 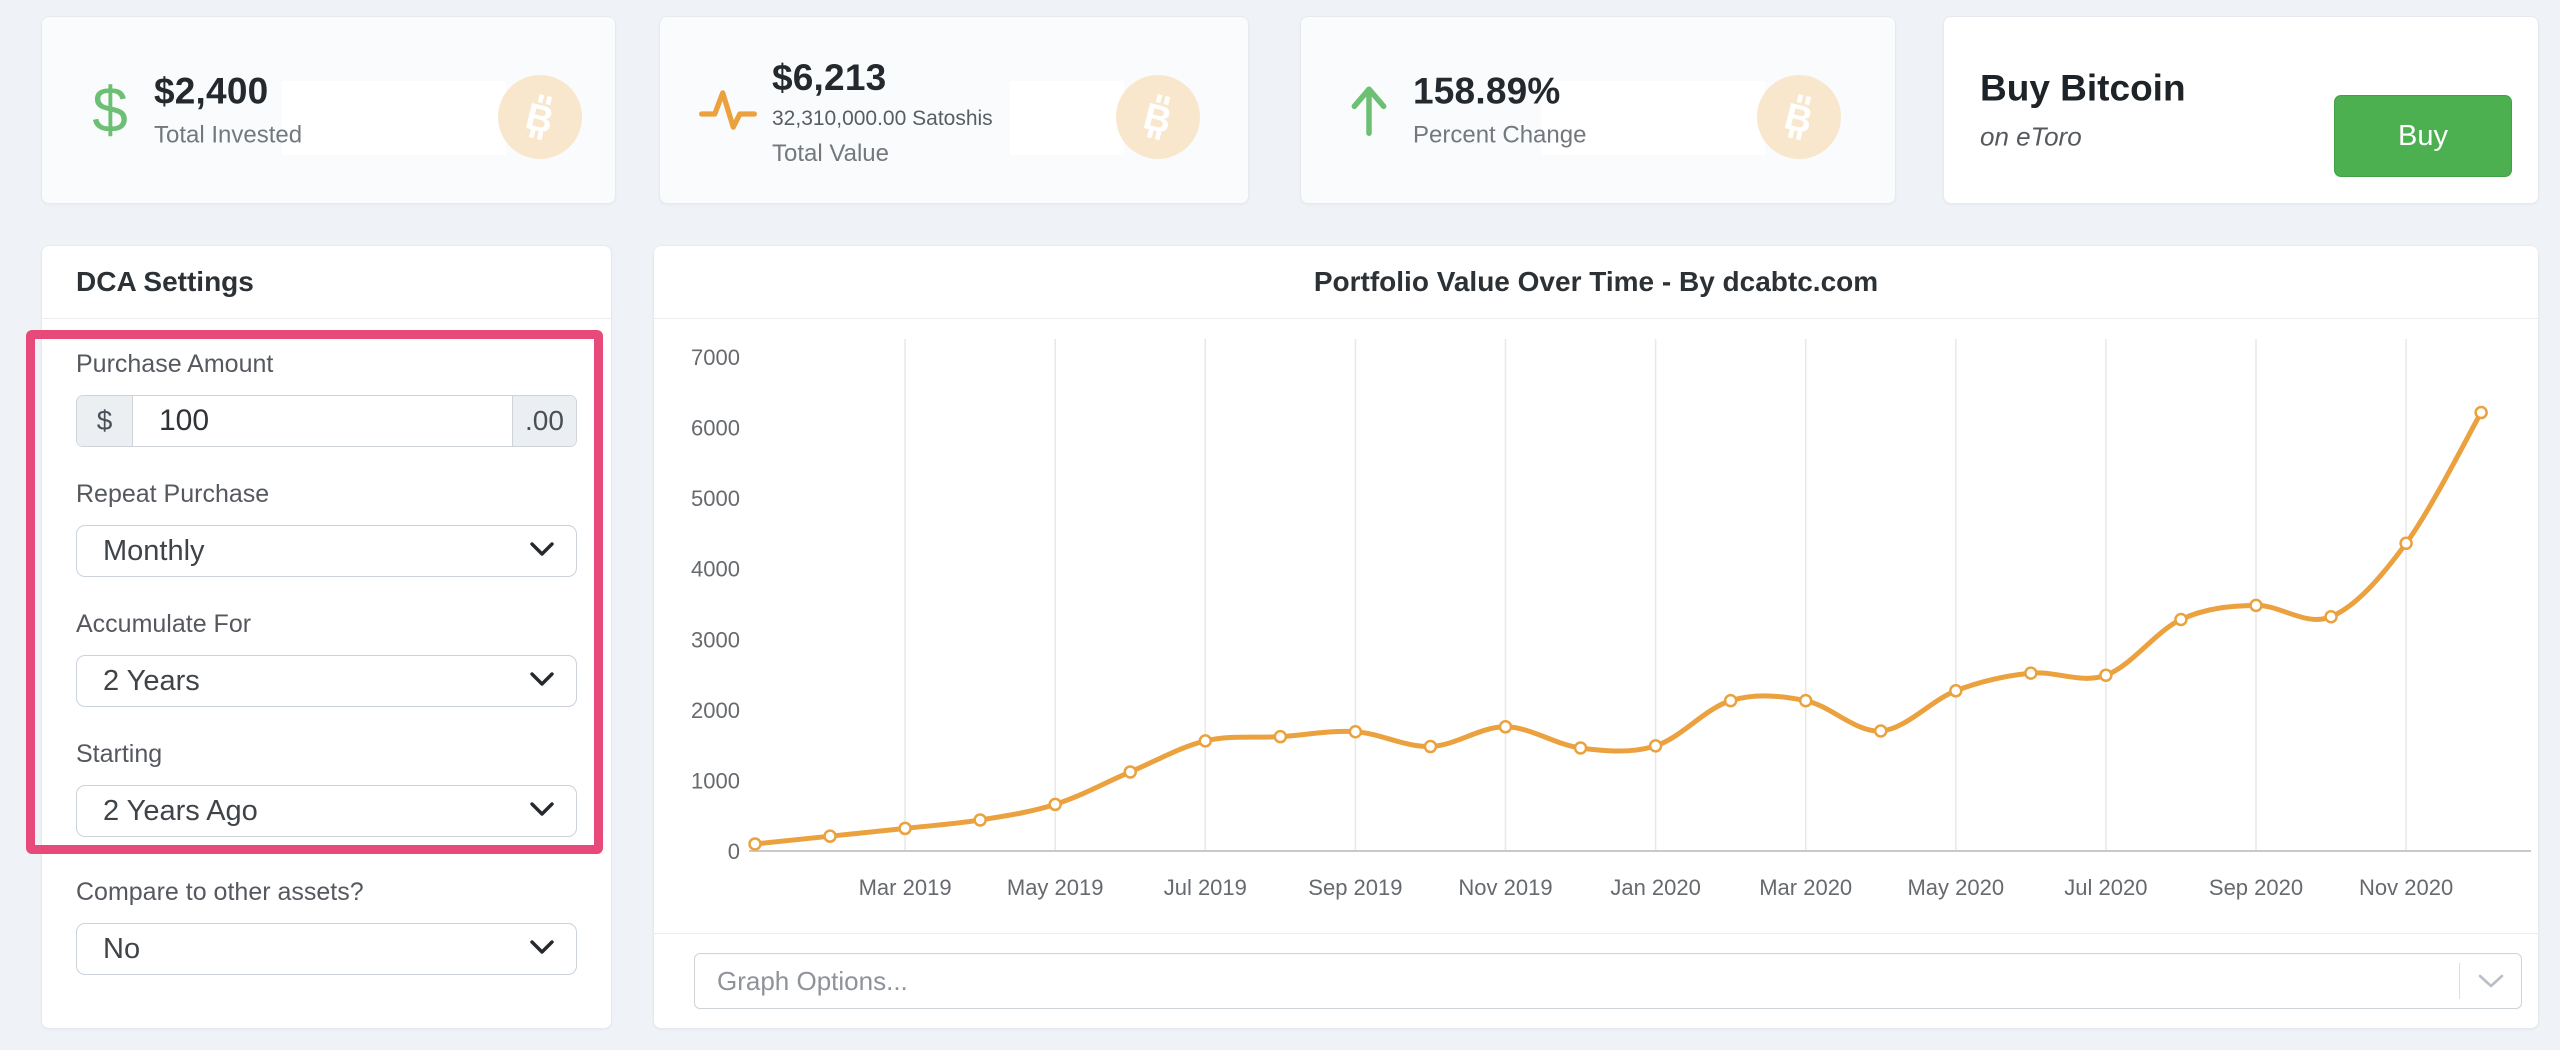 What do you see at coordinates (1655, 887) in the screenshot?
I see `svg-text: Jan 2020` at bounding box center [1655, 887].